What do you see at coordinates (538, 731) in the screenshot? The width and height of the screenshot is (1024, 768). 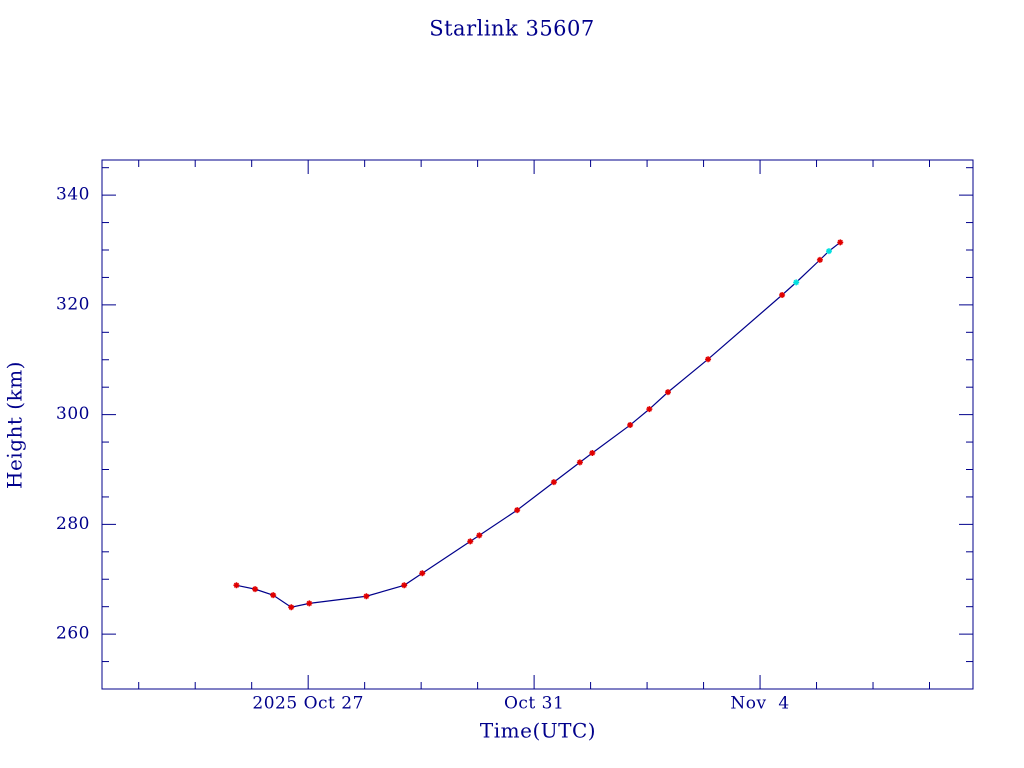 I see `x-axis-label: Time(UTC)` at bounding box center [538, 731].